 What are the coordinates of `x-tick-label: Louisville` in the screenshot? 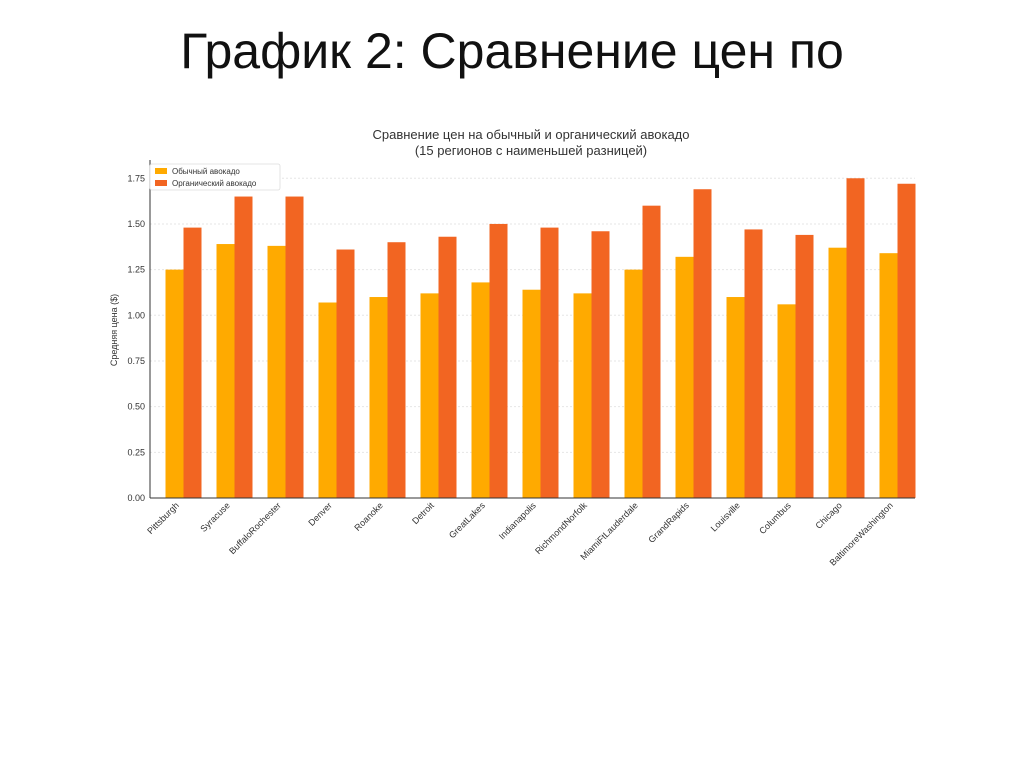 It's located at (725, 516).